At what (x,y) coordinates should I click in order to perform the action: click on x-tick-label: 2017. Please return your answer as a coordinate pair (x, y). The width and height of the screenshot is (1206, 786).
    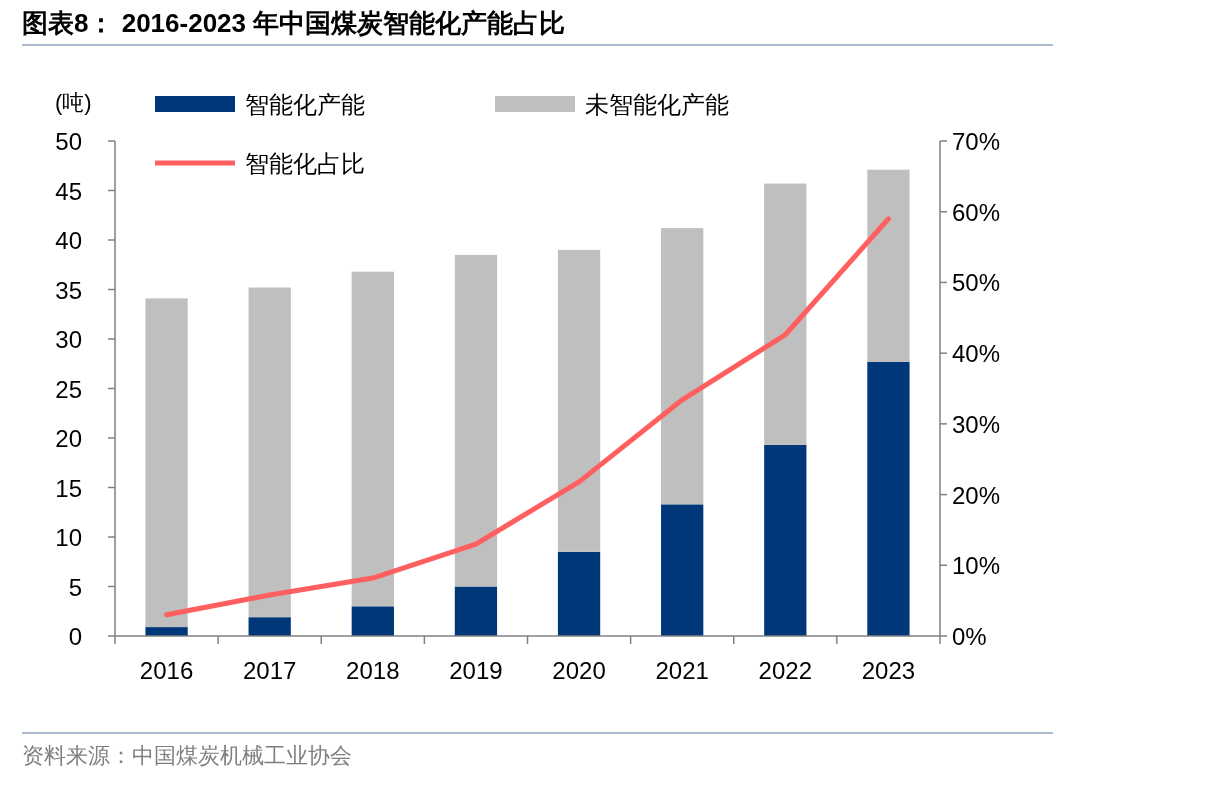
    Looking at the image, I should click on (269, 670).